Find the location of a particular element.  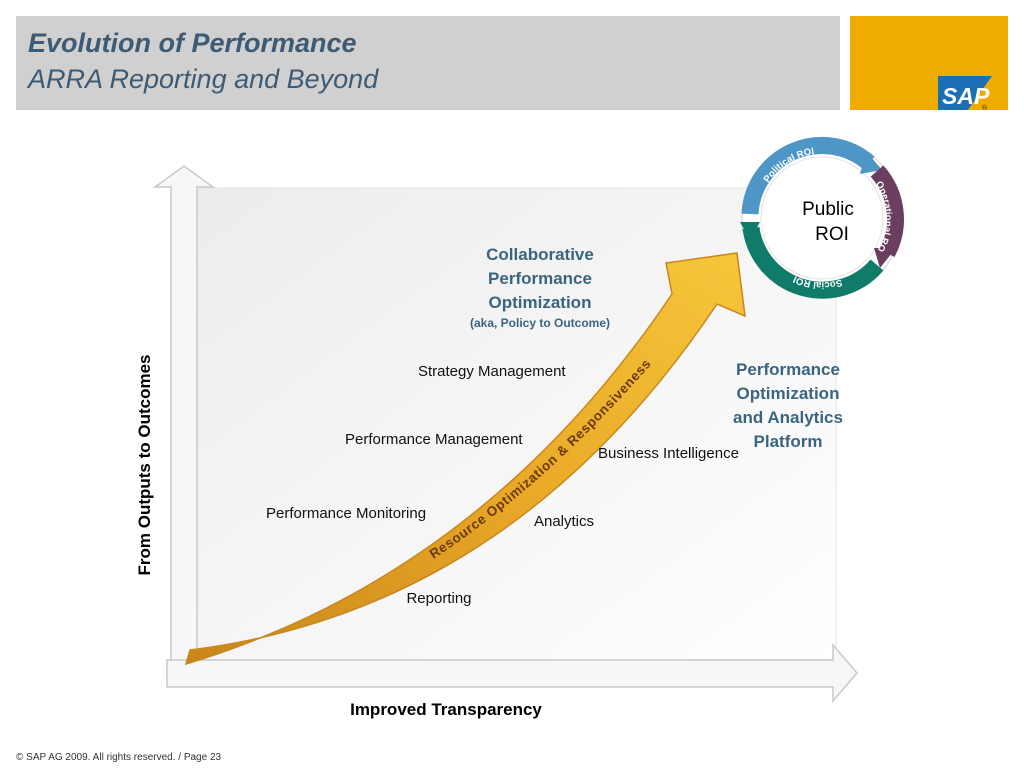

performance-management-label: Performance Management is located at coordinates (434, 439).